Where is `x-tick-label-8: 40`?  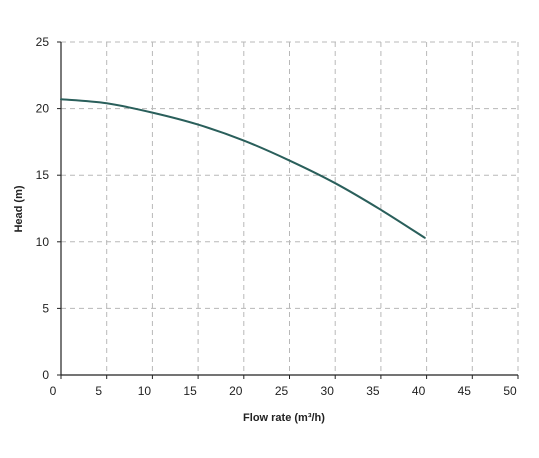 x-tick-label-8: 40 is located at coordinates (419, 391).